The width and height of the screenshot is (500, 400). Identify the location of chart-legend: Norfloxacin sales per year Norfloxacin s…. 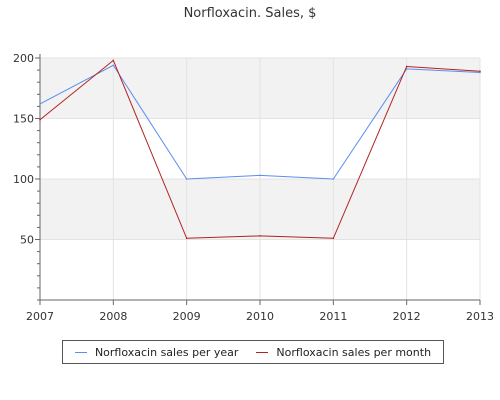
(253, 352).